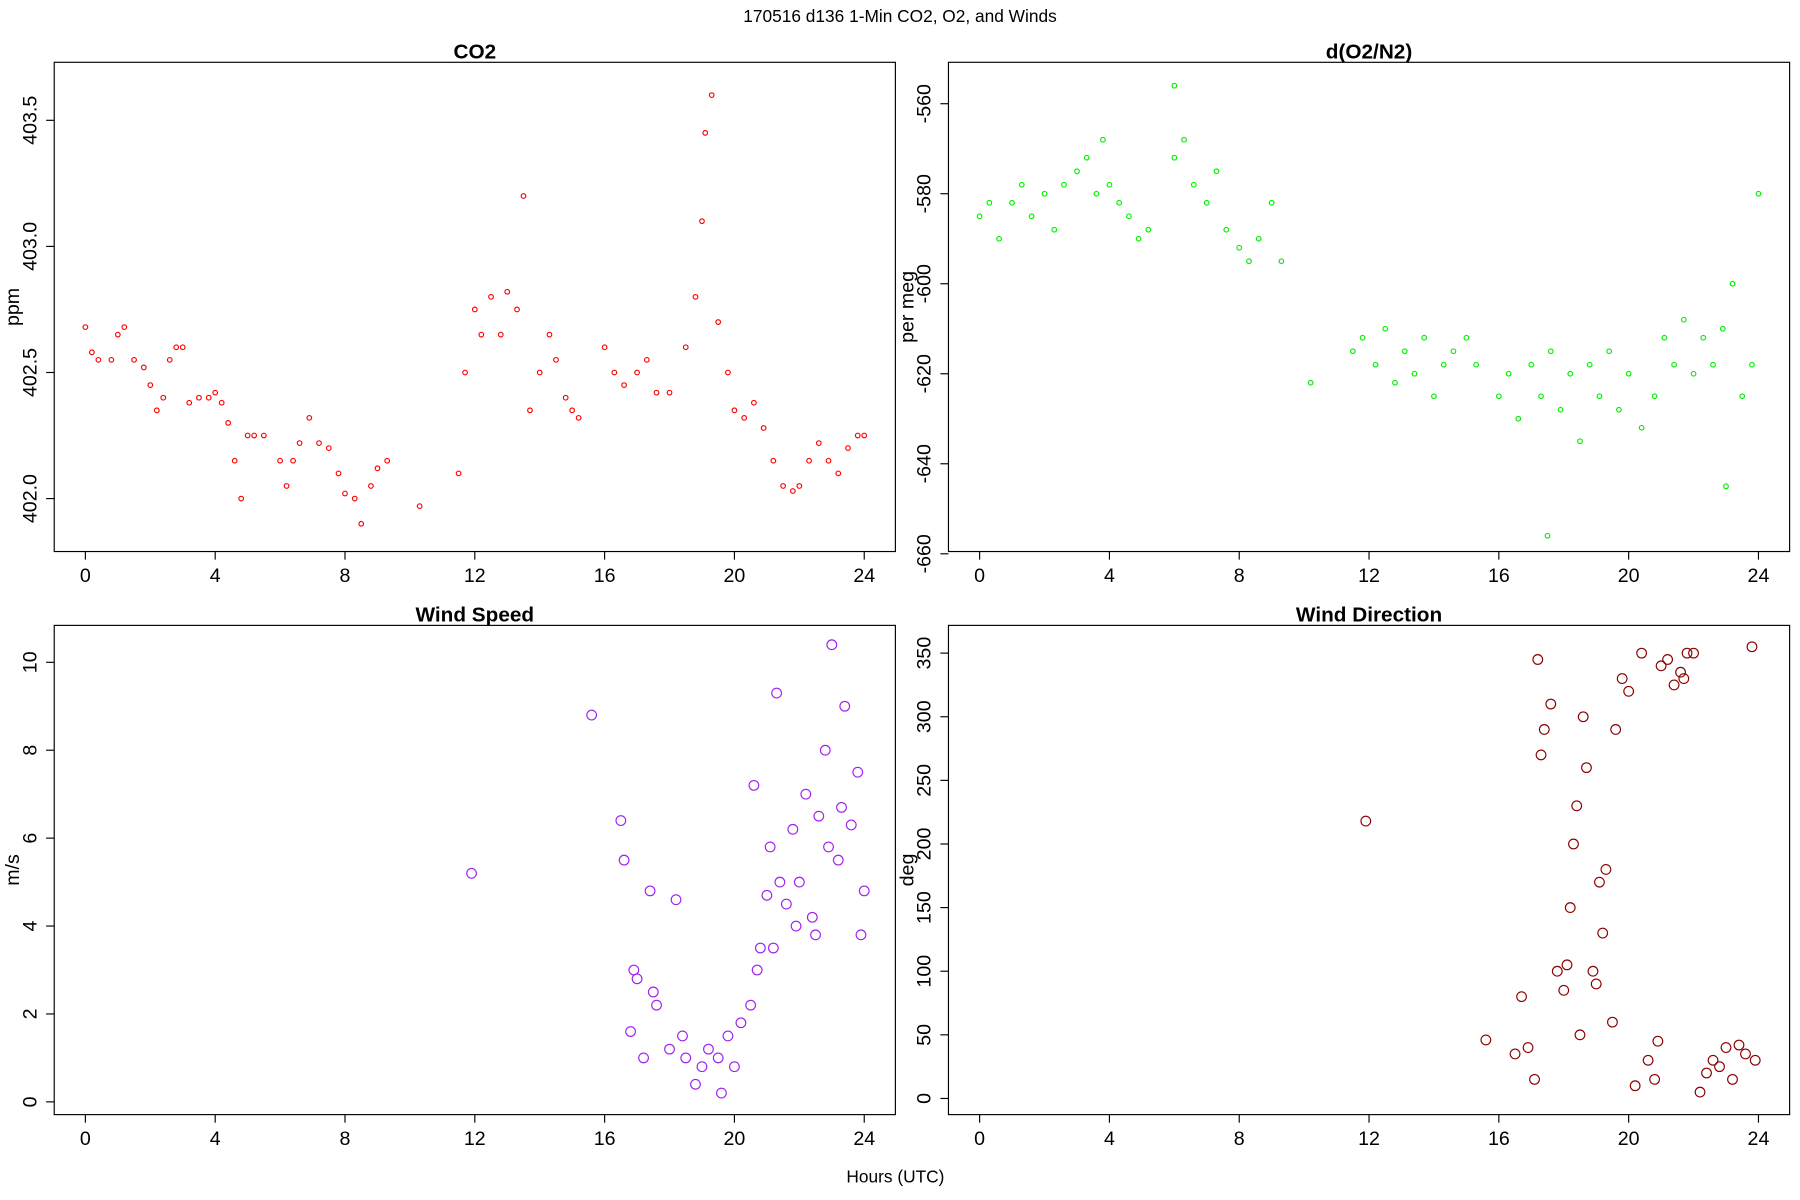 The image size is (1800, 1200). What do you see at coordinates (30, 1014) in the screenshot?
I see `y-tick-label: 2` at bounding box center [30, 1014].